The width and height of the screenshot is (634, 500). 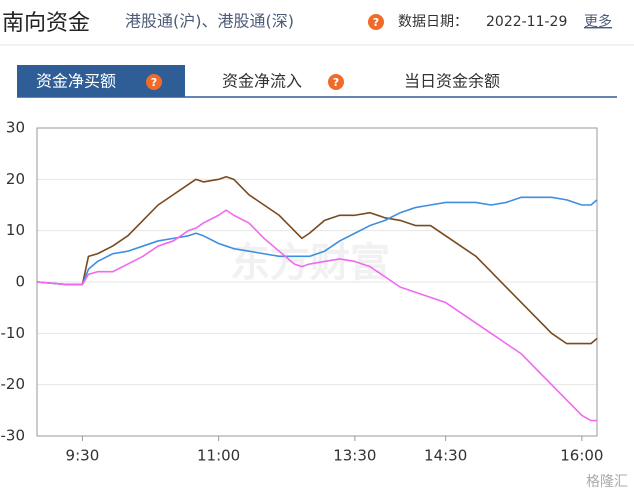 I want to click on x-tick-label: 9:30, so click(x=83, y=456).